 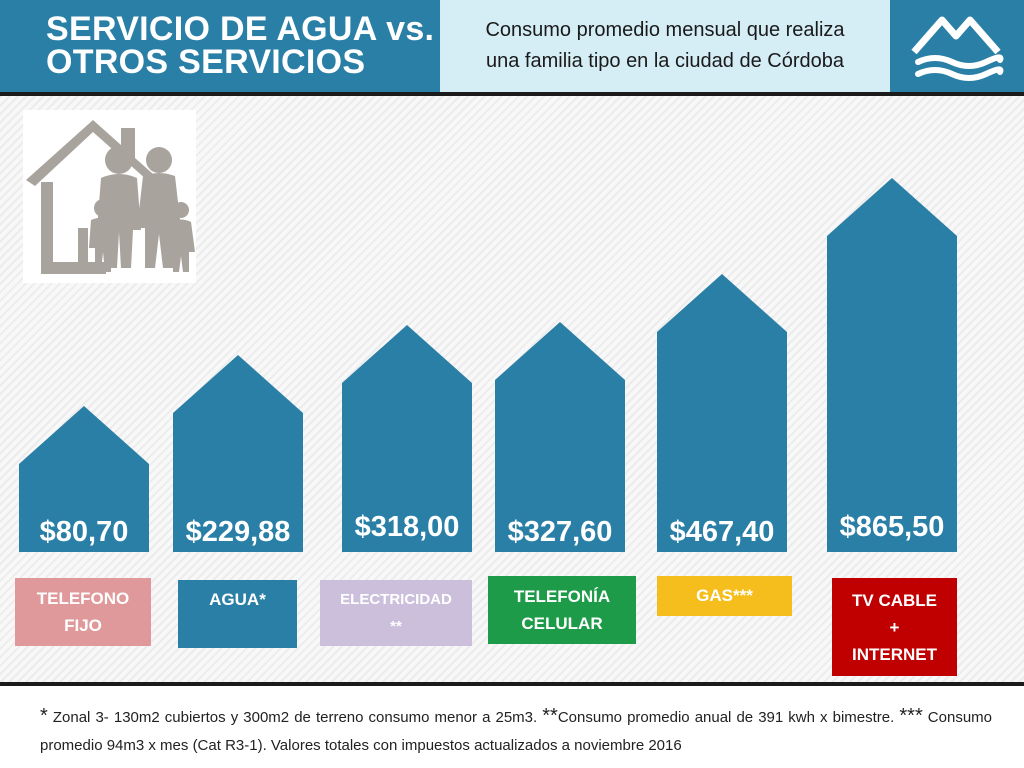 I want to click on category-label-6: TV CABLE + INTERNET, so click(x=894, y=627).